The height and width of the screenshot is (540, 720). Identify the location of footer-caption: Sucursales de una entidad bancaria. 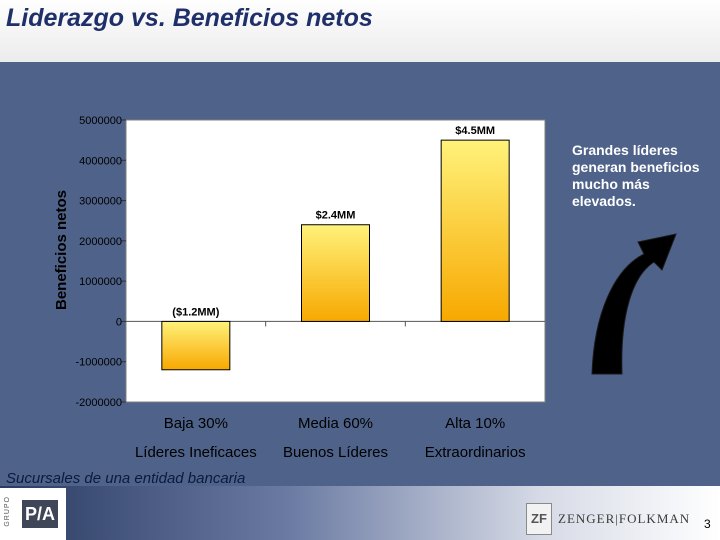
(126, 478).